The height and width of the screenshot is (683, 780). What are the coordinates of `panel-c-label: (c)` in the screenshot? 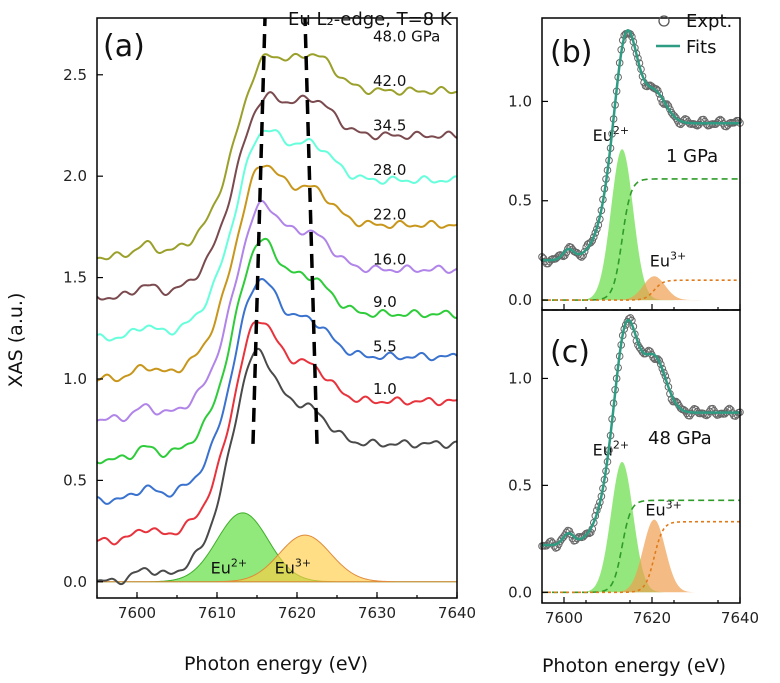 It's located at (570, 352).